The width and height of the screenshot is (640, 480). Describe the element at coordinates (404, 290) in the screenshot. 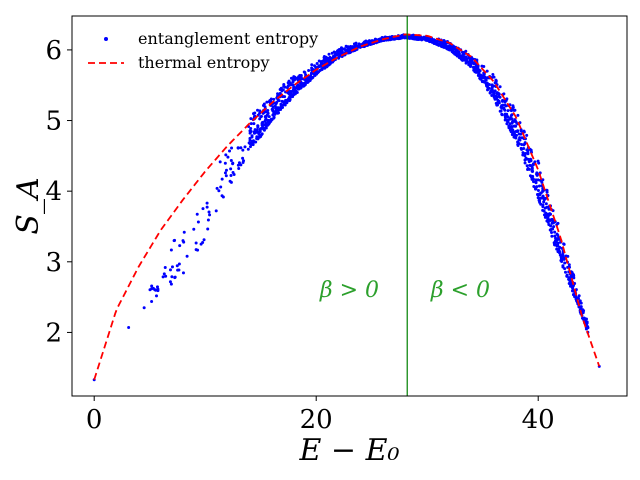

I see `annotation-layer: β > 0 β < 0` at that location.